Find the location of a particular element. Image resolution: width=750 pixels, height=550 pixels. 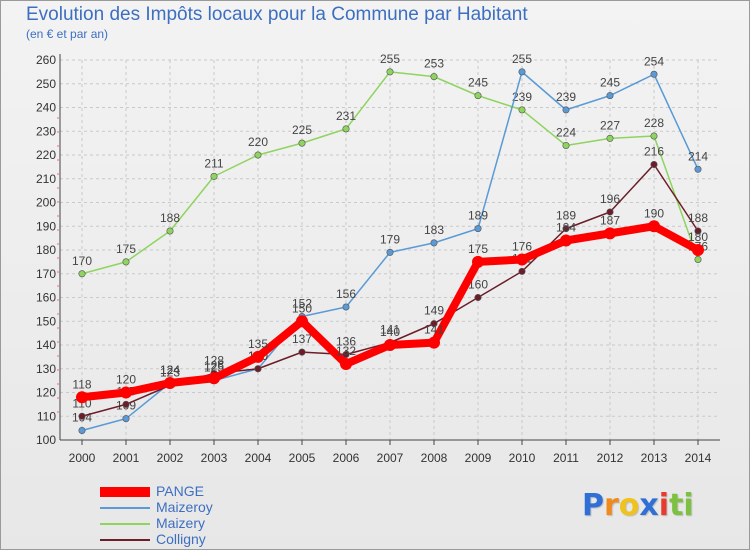

data-label-colligny: 141 is located at coordinates (390, 330).